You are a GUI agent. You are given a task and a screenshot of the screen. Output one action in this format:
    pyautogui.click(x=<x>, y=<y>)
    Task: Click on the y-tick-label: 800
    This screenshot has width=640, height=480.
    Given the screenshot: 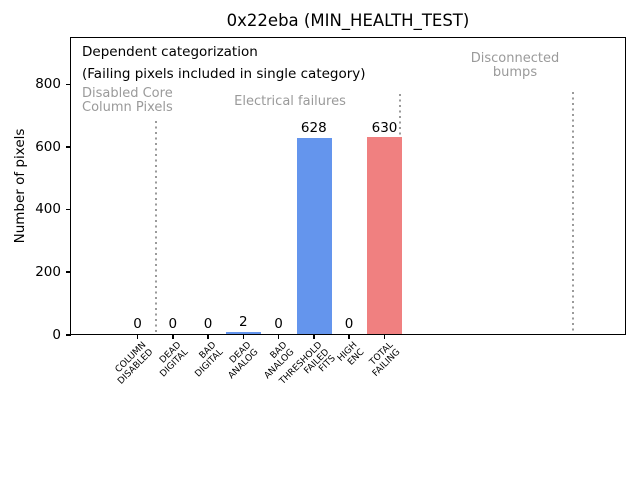 What is the action you would take?
    pyautogui.click(x=48, y=84)
    